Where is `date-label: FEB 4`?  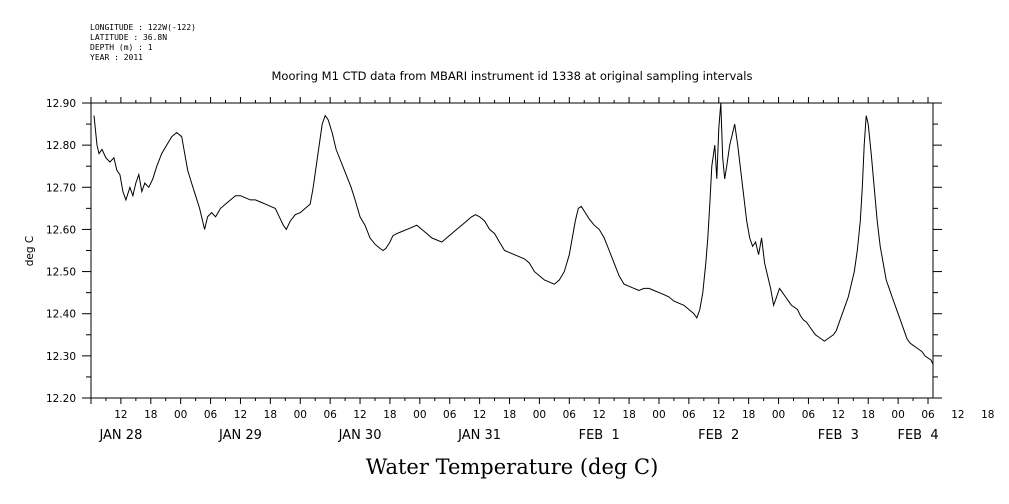
date-label: FEB 4 is located at coordinates (917, 435).